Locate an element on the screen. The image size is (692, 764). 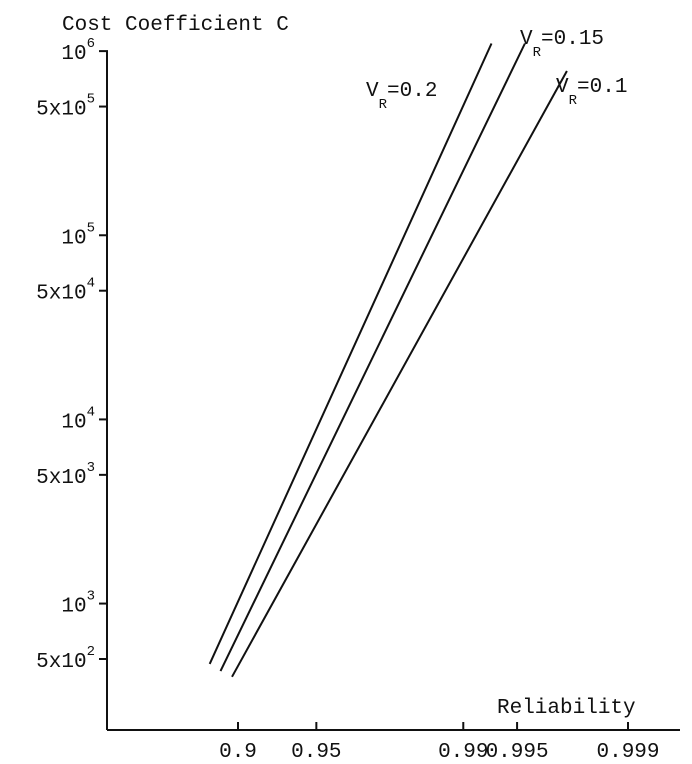
y-tick-label: 10⁵ is located at coordinates (78, 235).